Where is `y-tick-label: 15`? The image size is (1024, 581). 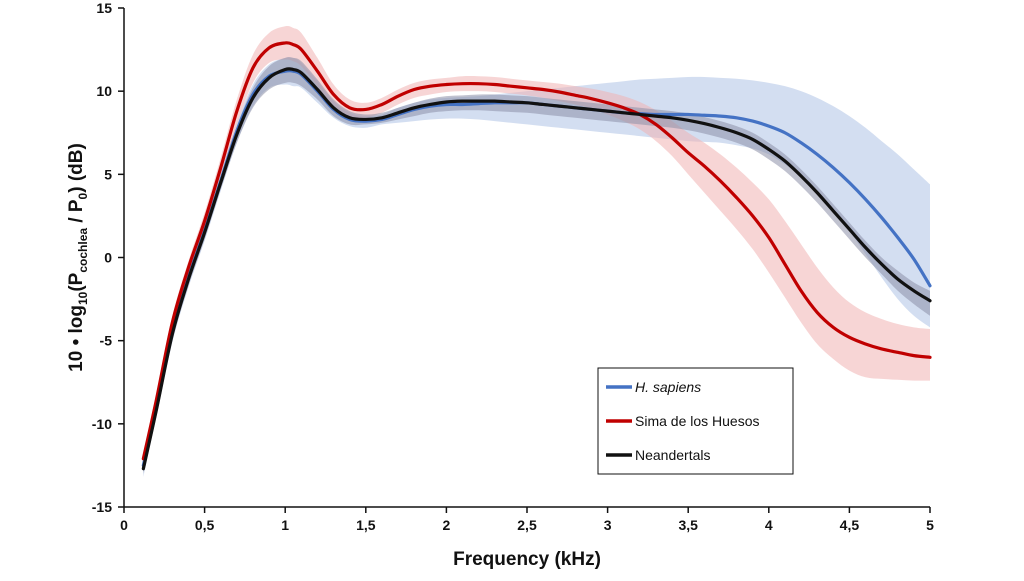 y-tick-label: 15 is located at coordinates (104, 8).